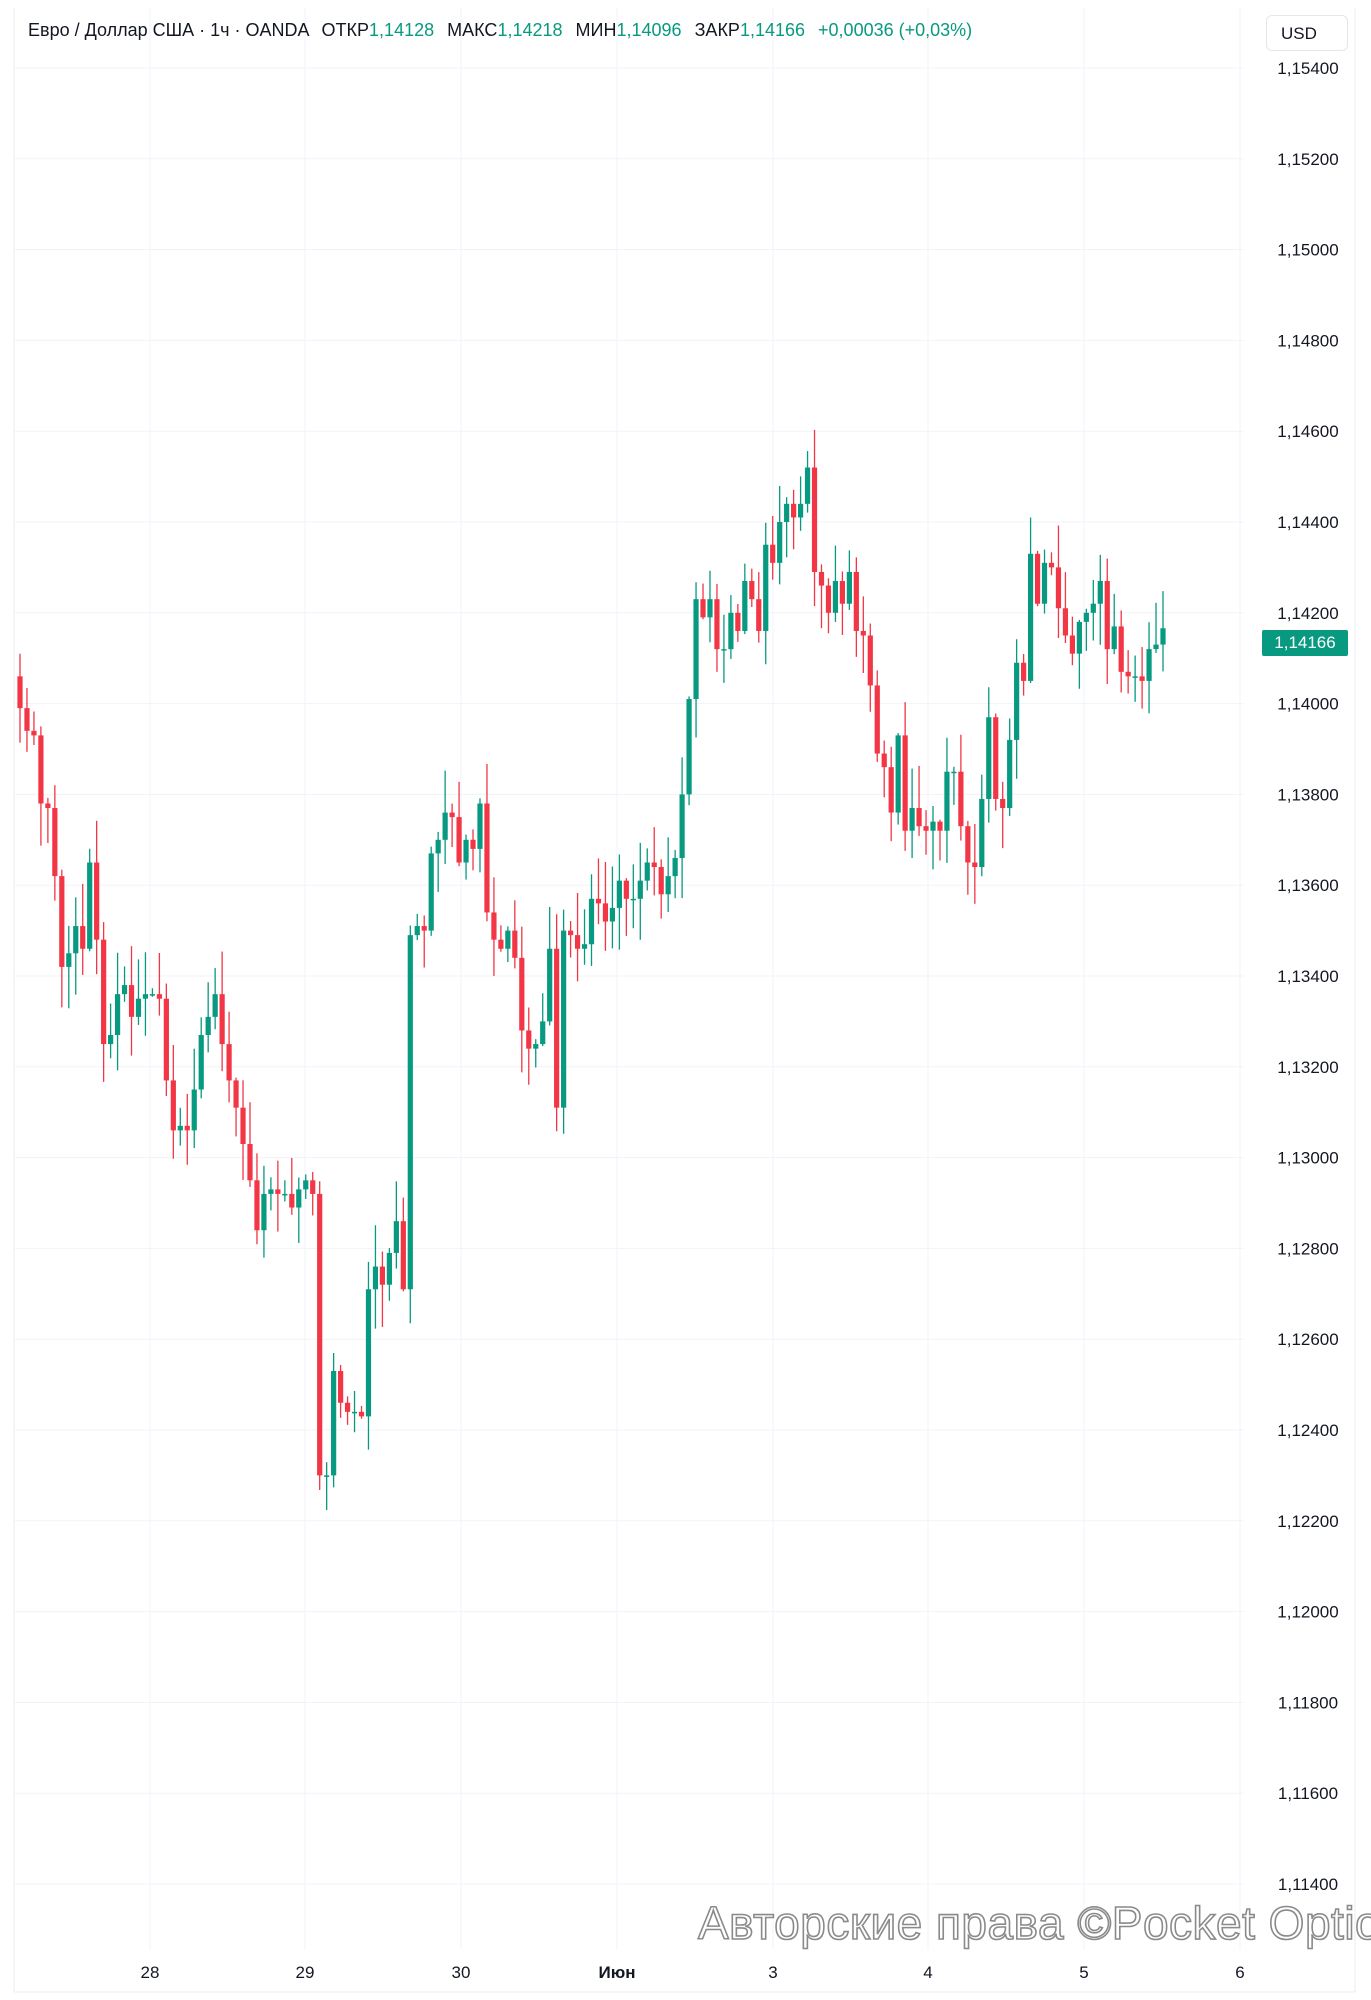 The image size is (1371, 2000). What do you see at coordinates (1307, 33) in the screenshot?
I see `currency-button: USD` at bounding box center [1307, 33].